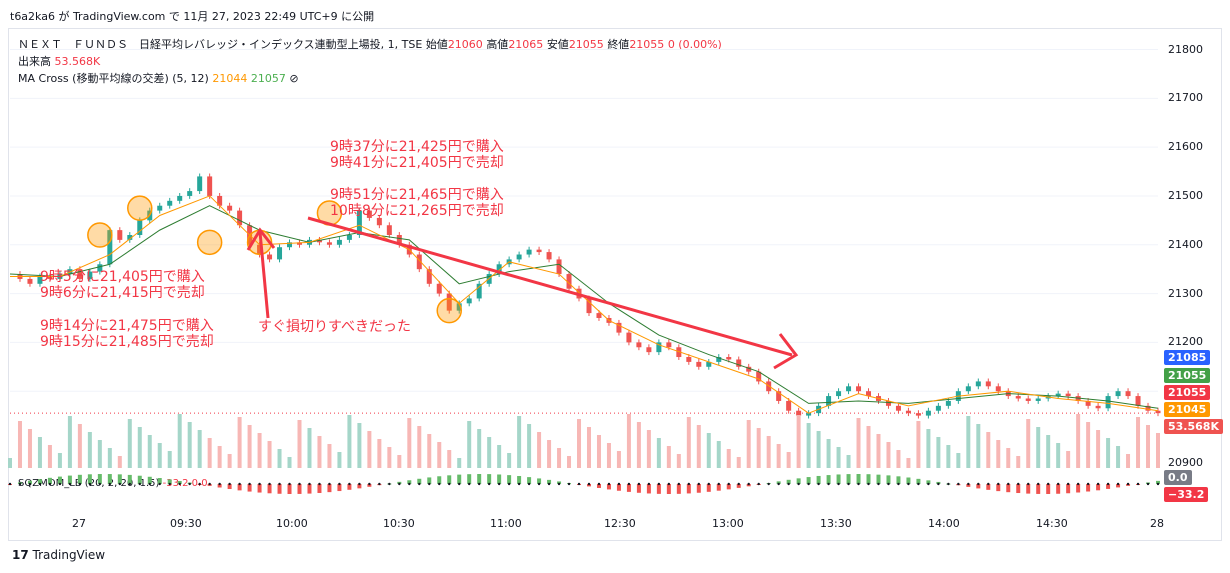 The height and width of the screenshot is (573, 1230). I want to click on low-label: 安値, so click(557, 44).